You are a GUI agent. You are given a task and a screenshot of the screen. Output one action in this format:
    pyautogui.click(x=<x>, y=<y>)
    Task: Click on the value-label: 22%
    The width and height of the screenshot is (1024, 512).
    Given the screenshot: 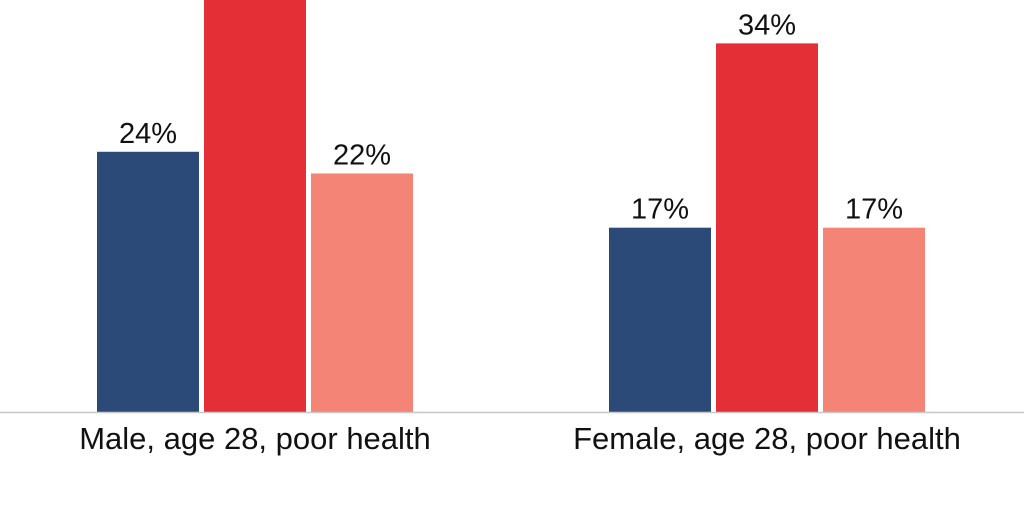 What is the action you would take?
    pyautogui.click(x=362, y=155)
    